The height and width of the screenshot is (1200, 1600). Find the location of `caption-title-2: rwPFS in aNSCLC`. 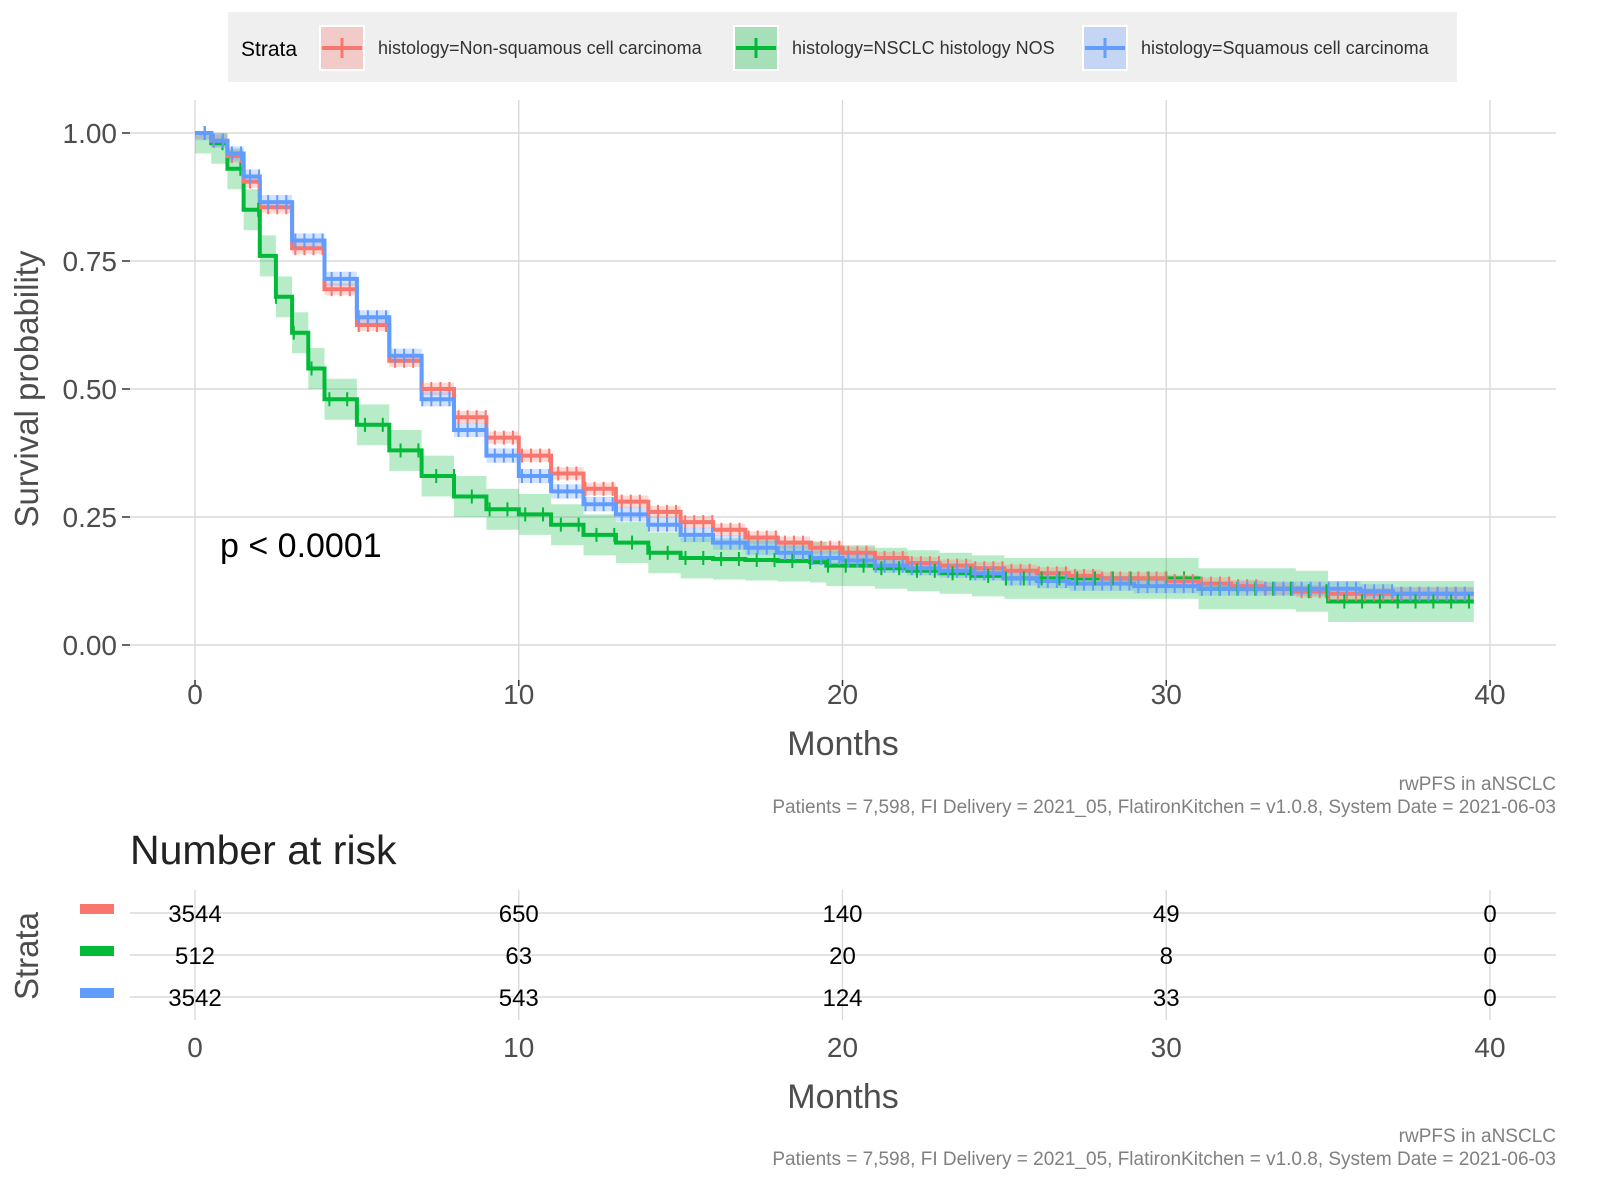

caption-title-2: rwPFS in aNSCLC is located at coordinates (1477, 1136).